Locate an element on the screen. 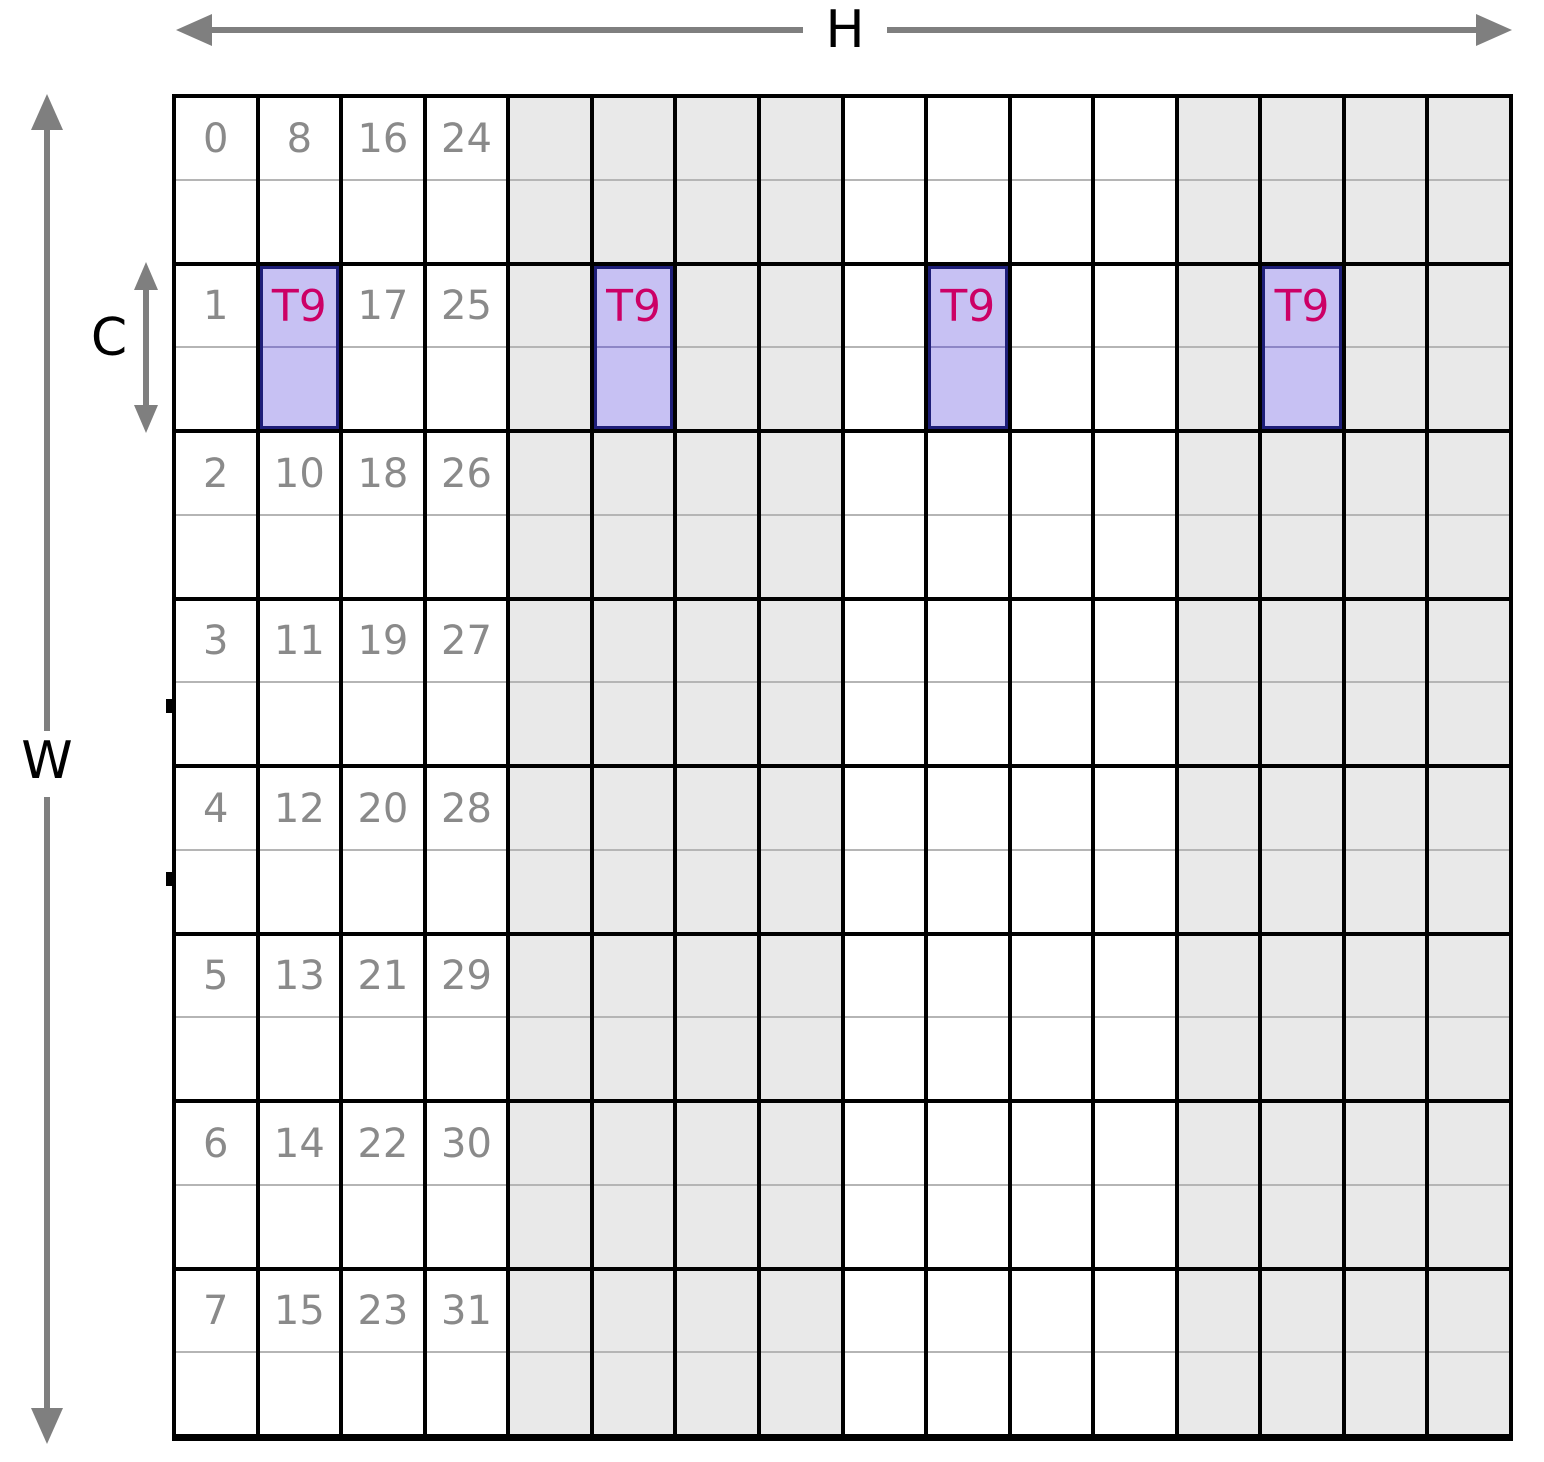 Image resolution: width=1544 pixels, height=1462 pixels. h-arrow-left-head is located at coordinates (194, 30).